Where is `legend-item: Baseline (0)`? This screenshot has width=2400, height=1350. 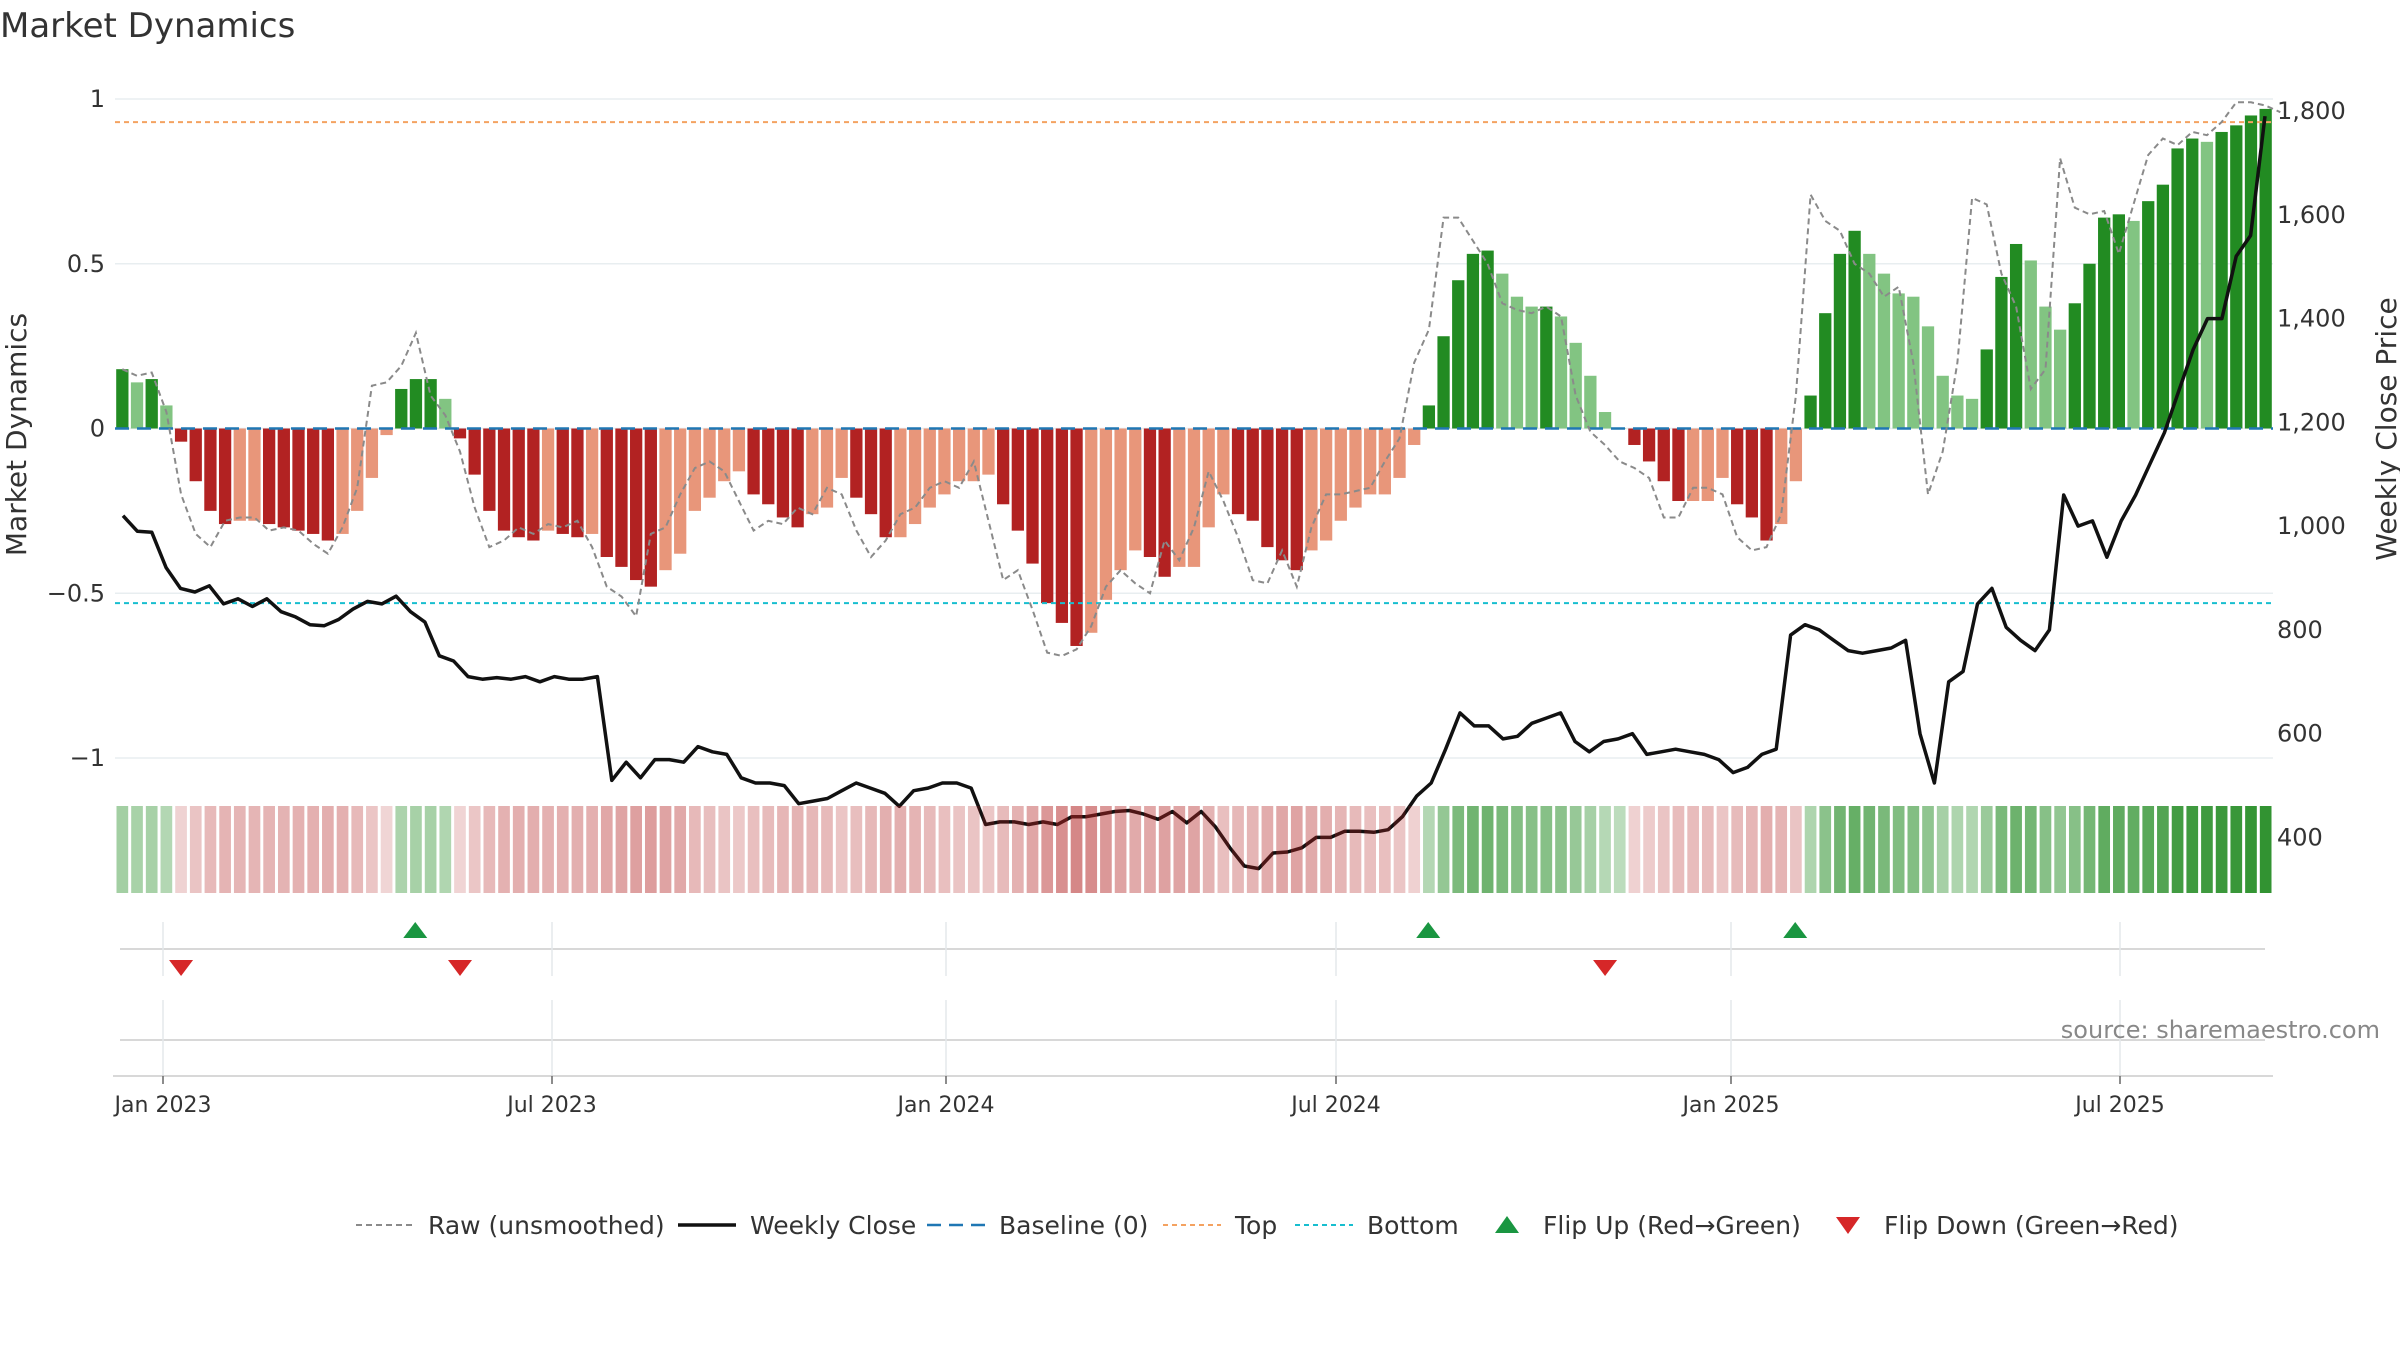 legend-item: Baseline (0) is located at coordinates (1037, 1225).